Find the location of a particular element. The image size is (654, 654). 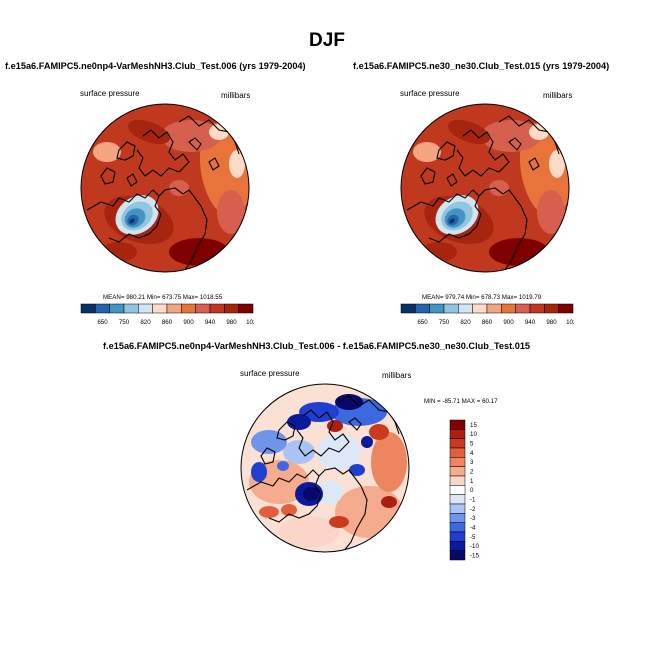

colorbar-label: 5 is located at coordinates (472, 444).